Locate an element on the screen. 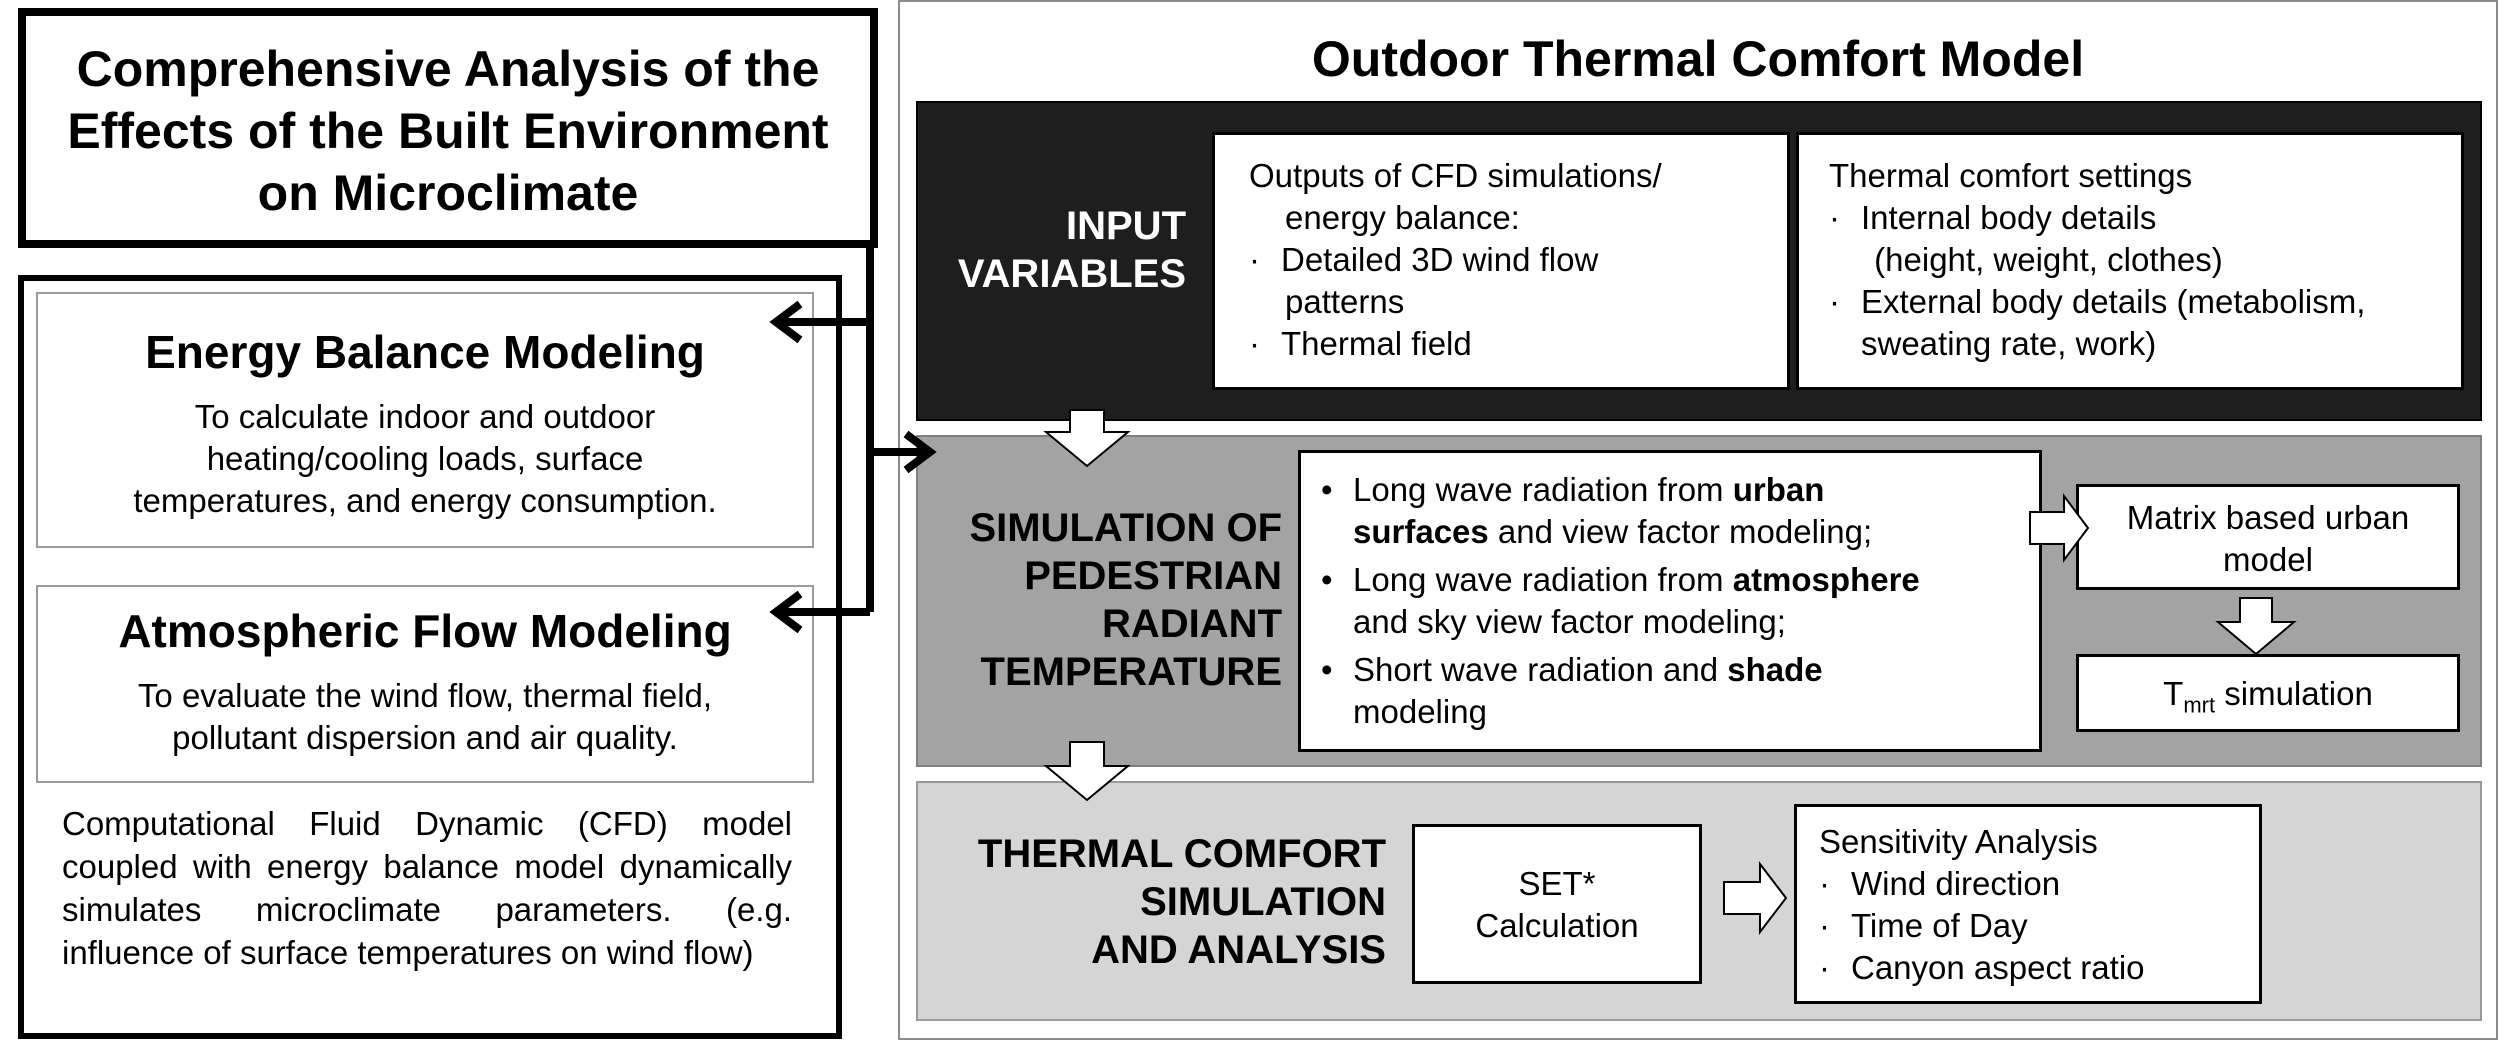 The width and height of the screenshot is (2504, 1042). sim-label-line: TEMPERATURE is located at coordinates (1131, 672).